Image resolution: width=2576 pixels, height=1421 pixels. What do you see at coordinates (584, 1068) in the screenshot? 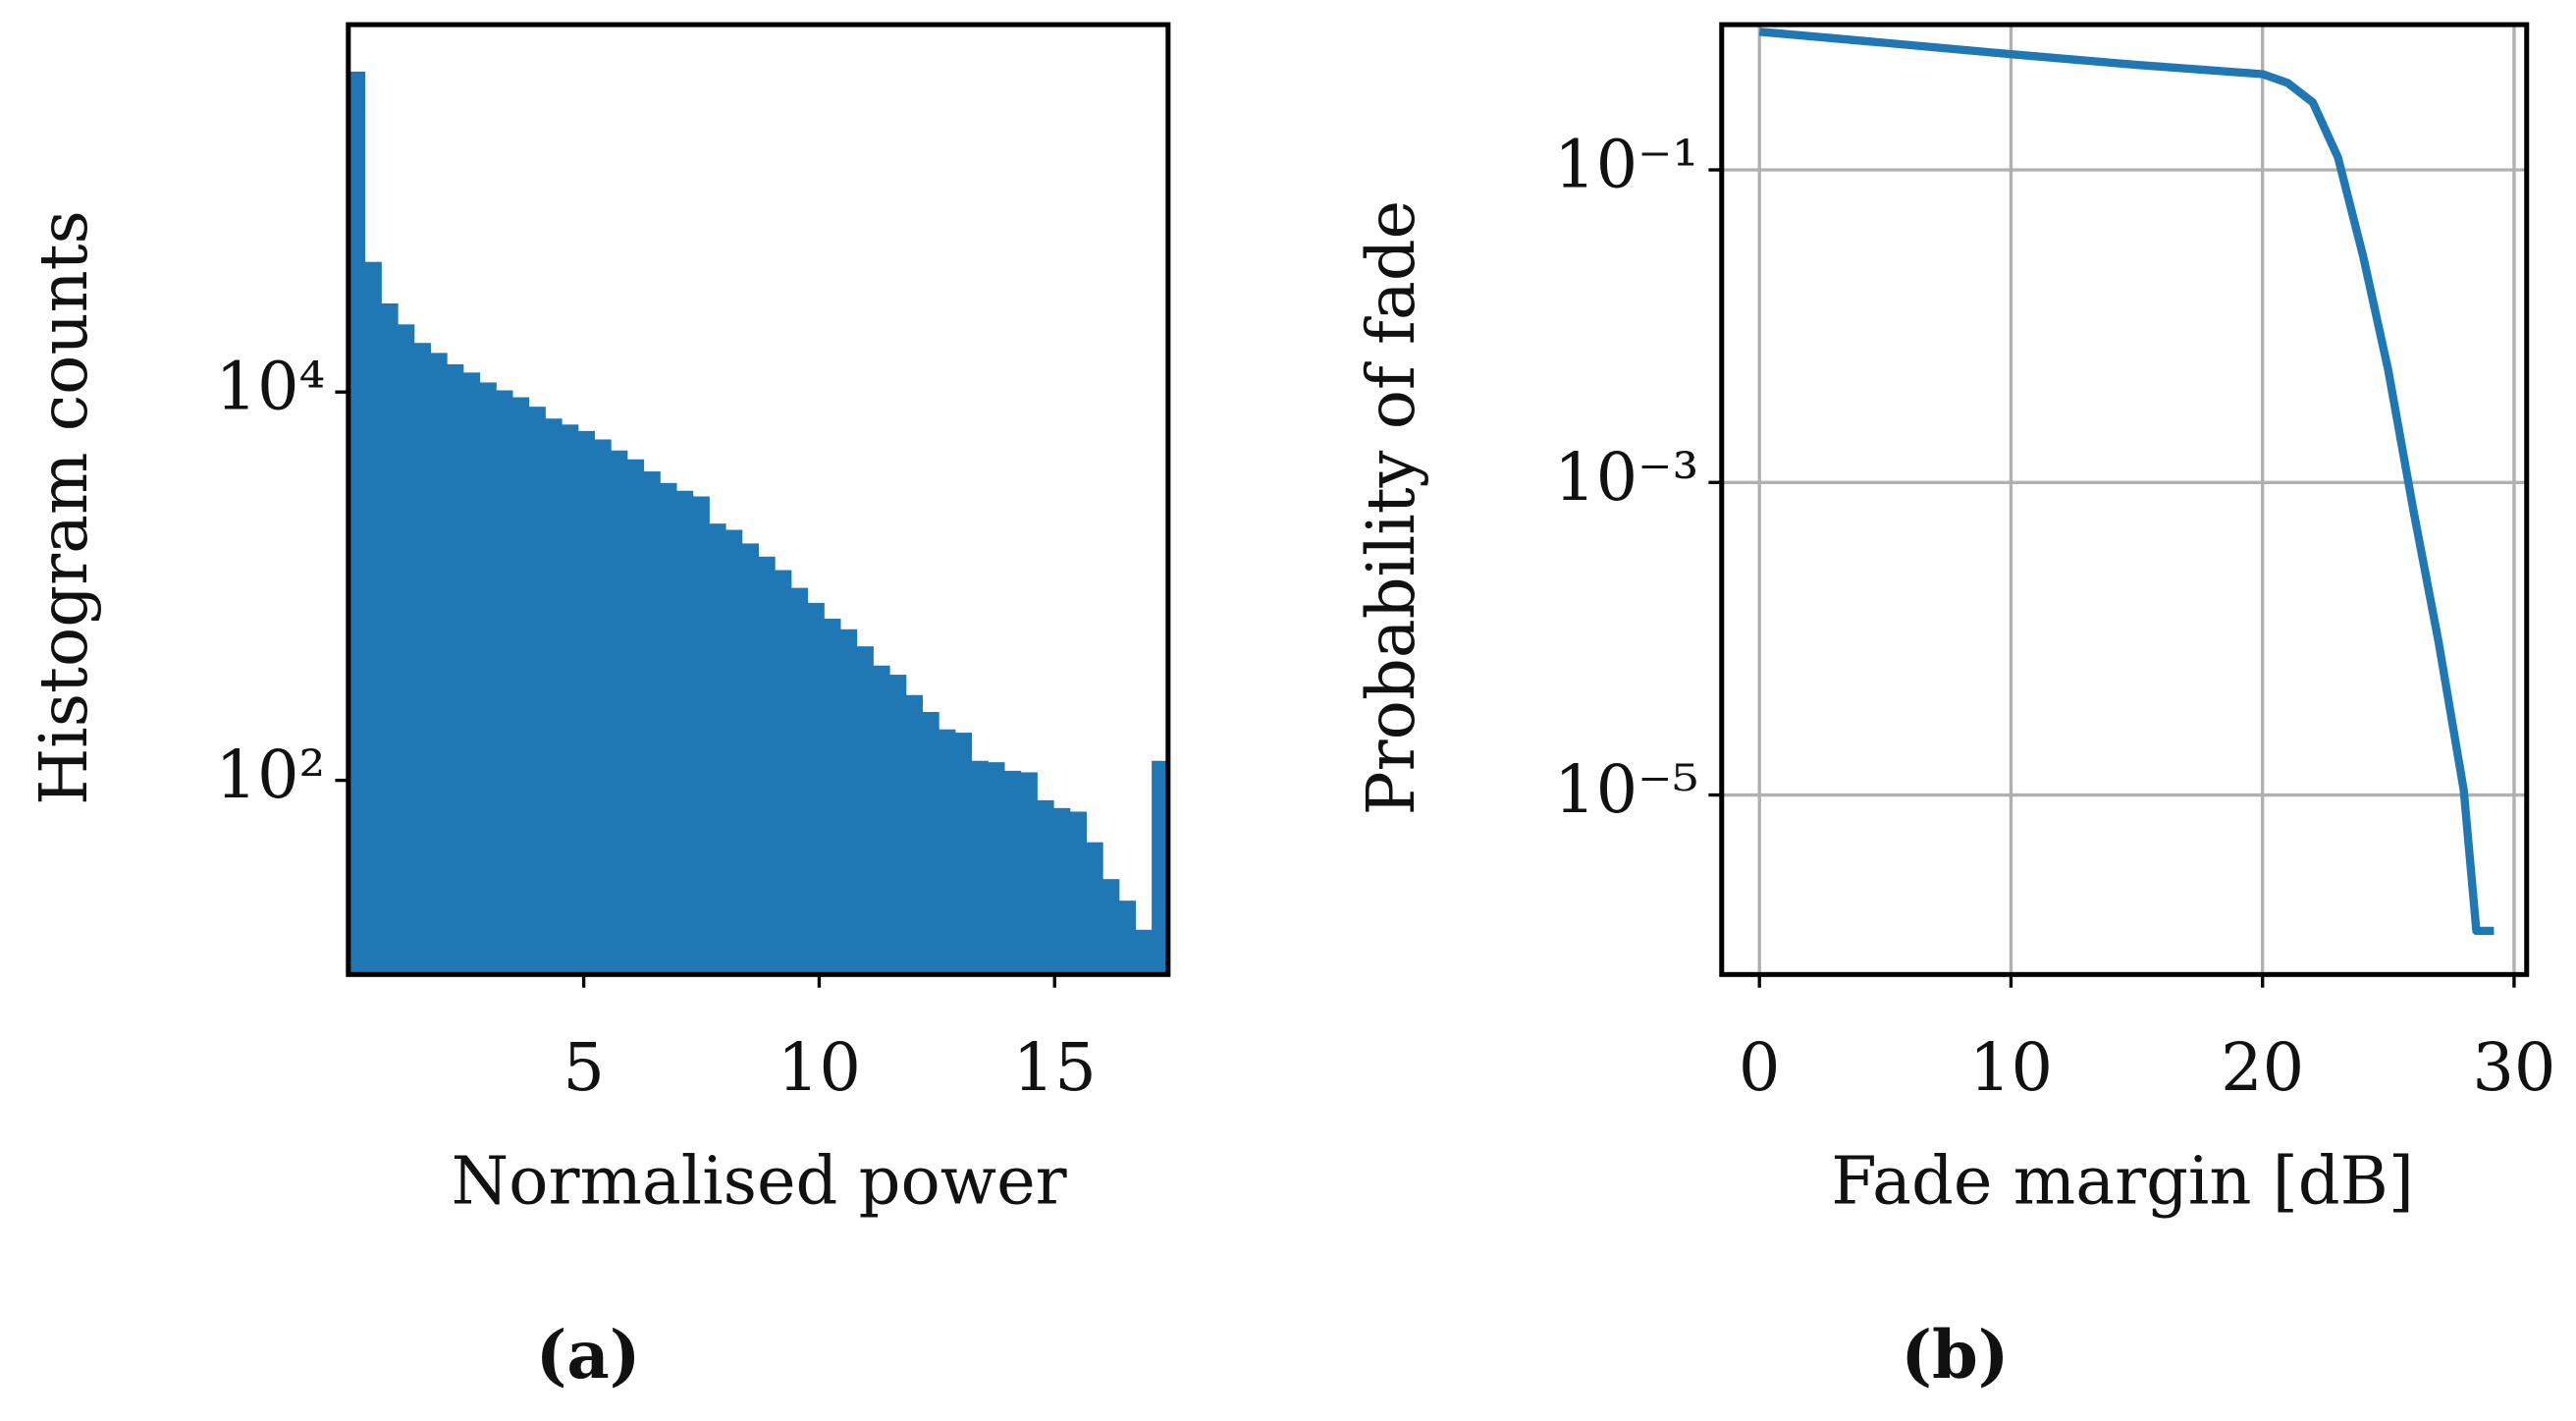
I see `x-tick-label: 5` at bounding box center [584, 1068].